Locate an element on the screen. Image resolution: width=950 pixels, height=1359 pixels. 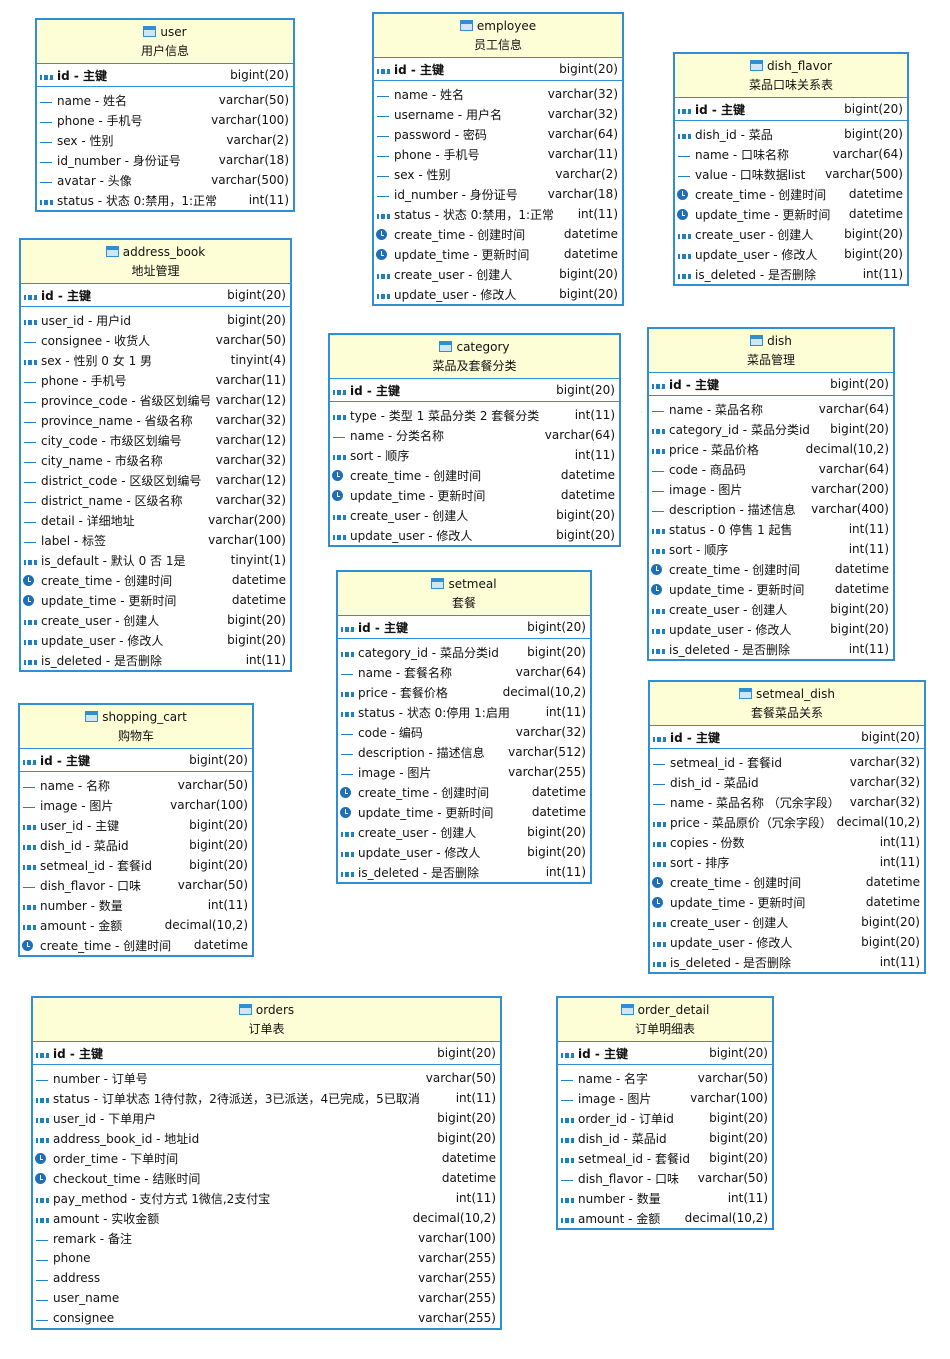
column-row: avatar - 头像 varchar(500) is located at coordinates (165, 180).